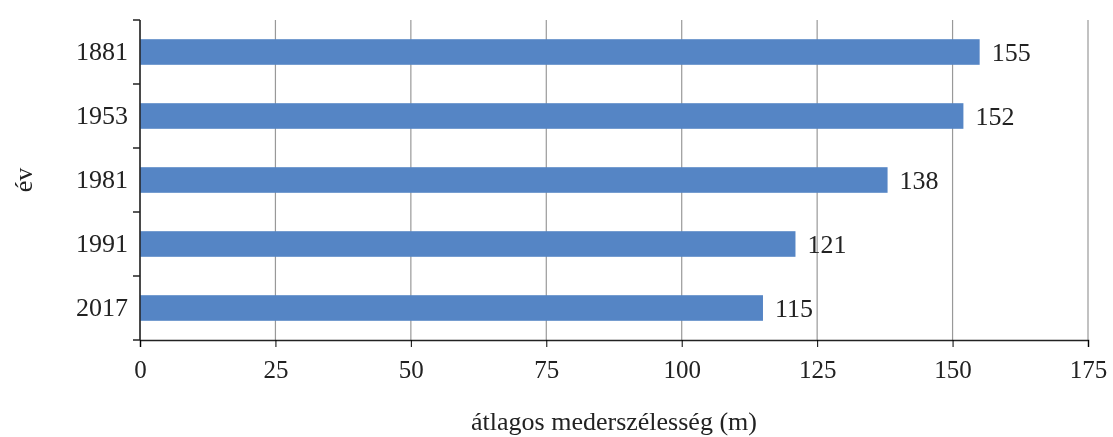  Describe the element at coordinates (102, 52) in the screenshot. I see `y-tick-label: 1881` at that location.